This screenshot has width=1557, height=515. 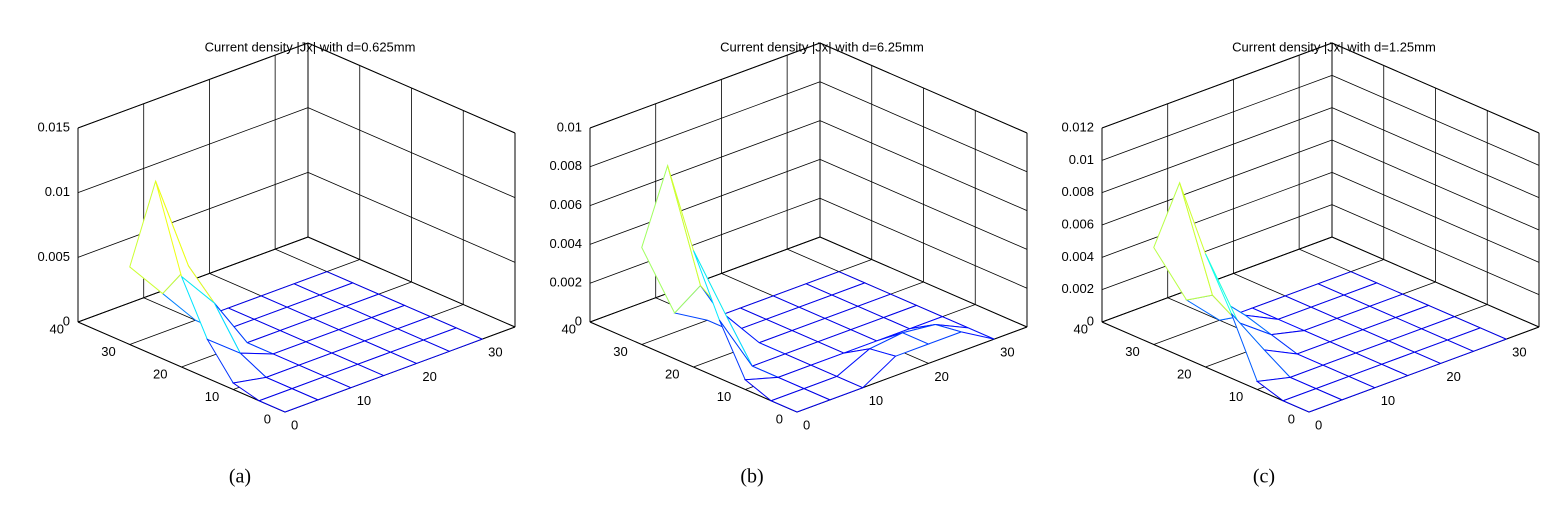 What do you see at coordinates (822, 46) in the screenshot?
I see `chart-title: Current density |Jx| with d=6.25mm` at bounding box center [822, 46].